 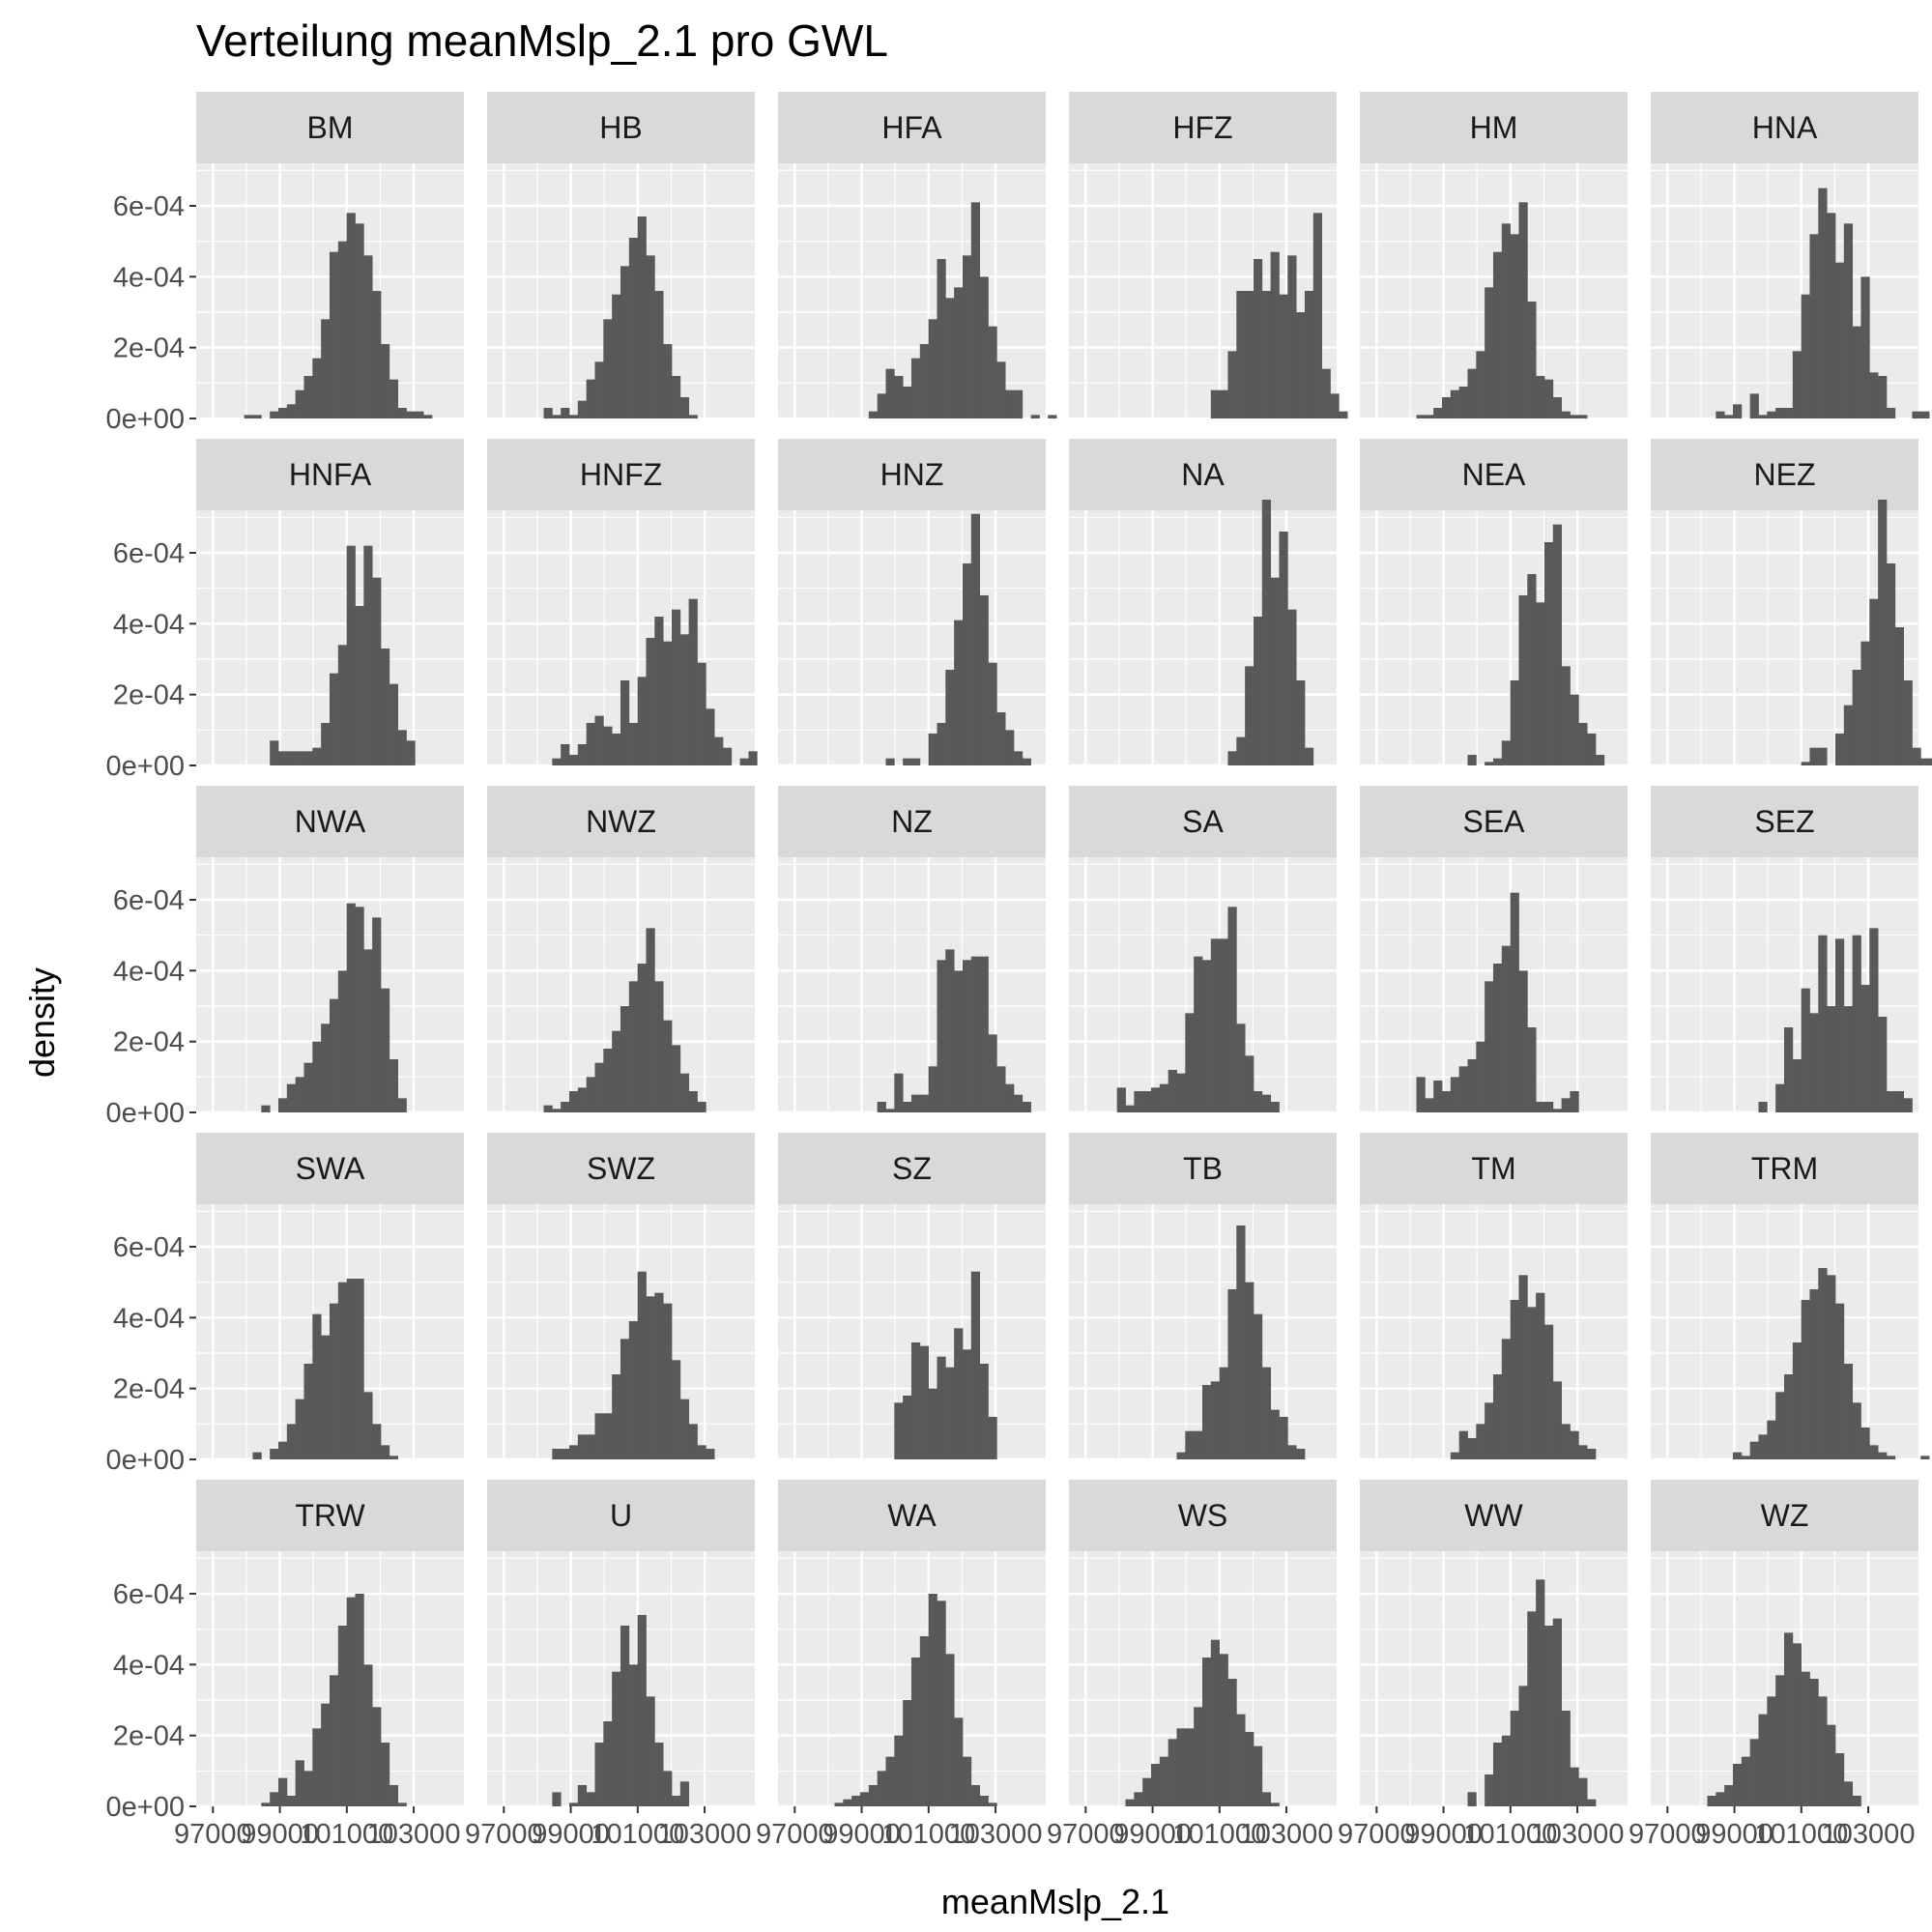 I want to click on x-axis-title: meanMslp_2.1, so click(x=1055, y=1901).